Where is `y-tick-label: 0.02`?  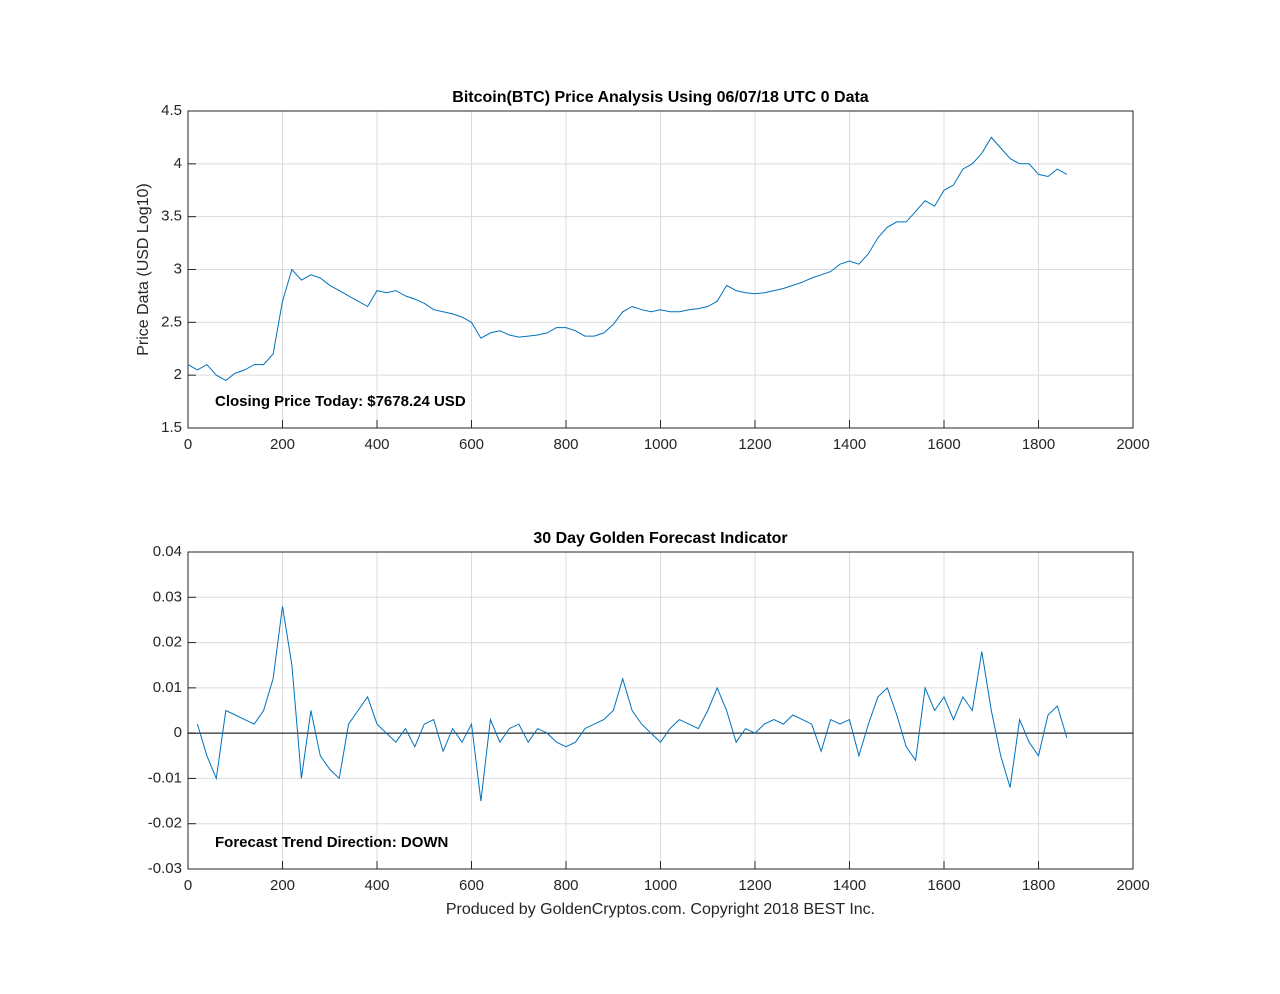
y-tick-label: 0.02 is located at coordinates (167, 642).